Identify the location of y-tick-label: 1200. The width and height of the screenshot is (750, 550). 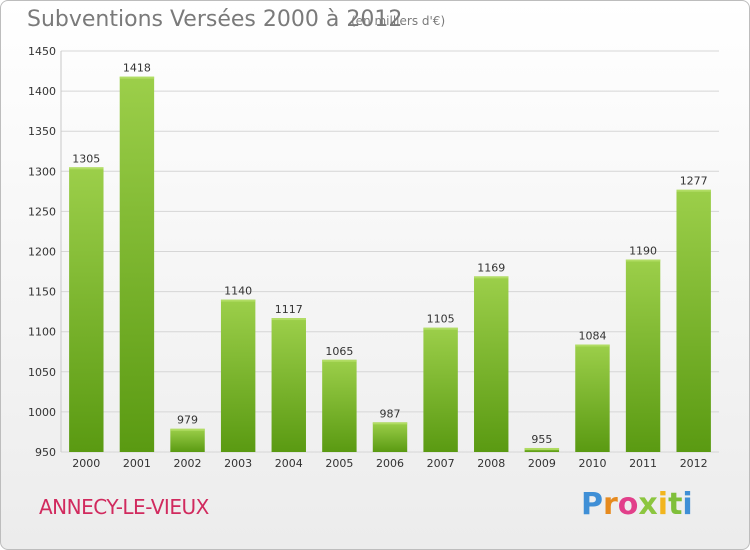
(42, 252).